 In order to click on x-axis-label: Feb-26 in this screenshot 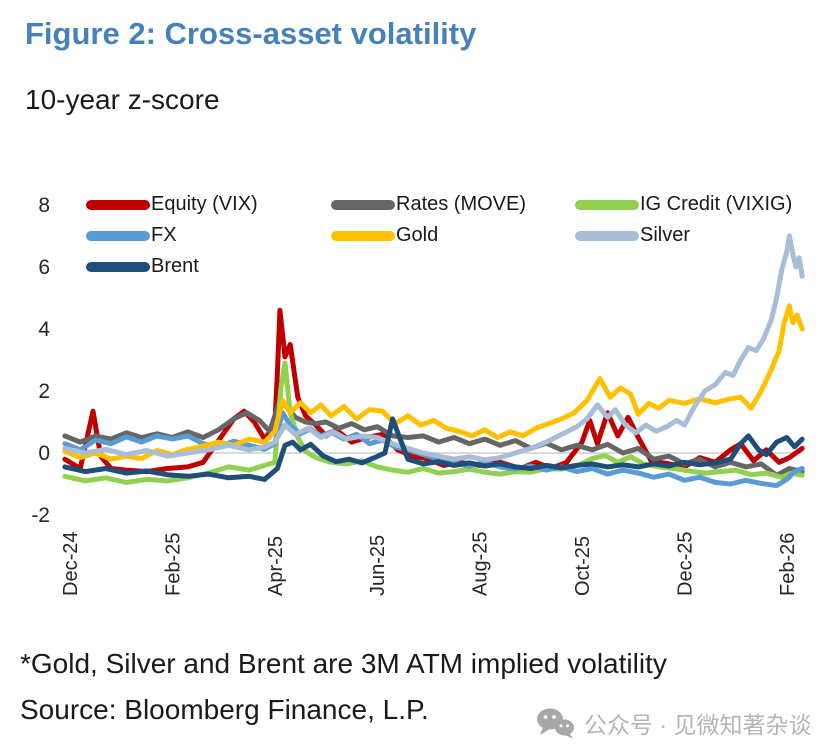, I will do `click(788, 564)`.